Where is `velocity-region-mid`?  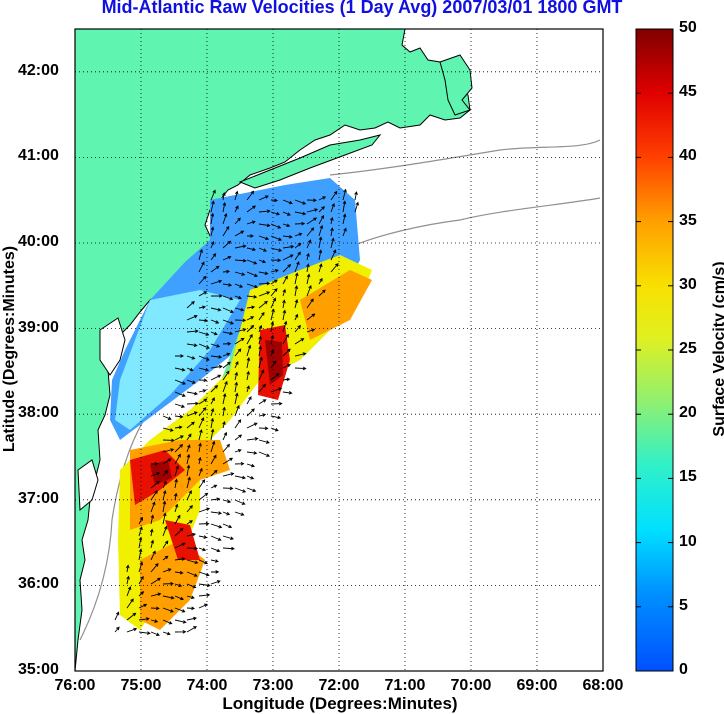 velocity-region-mid is located at coordinates (177, 360).